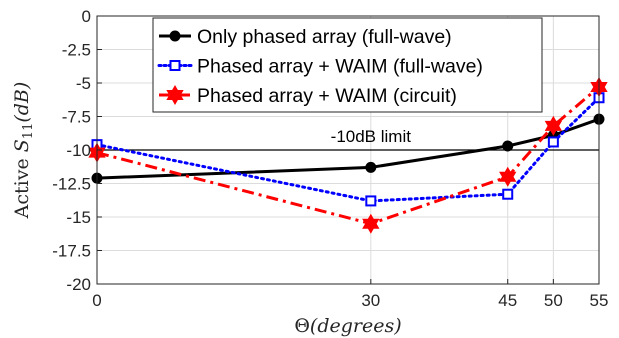 The image size is (619, 338). What do you see at coordinates (22, 145) in the screenshot?
I see `y-axis-label-symbol: S` at bounding box center [22, 145].